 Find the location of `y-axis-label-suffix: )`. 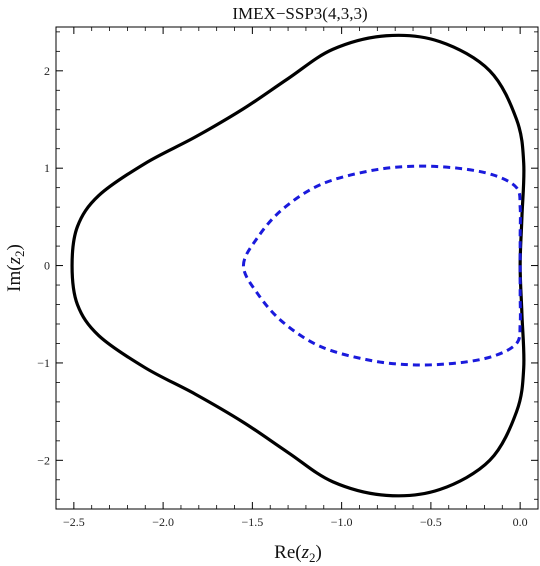

y-axis-label-suffix: ) is located at coordinates (14, 247).